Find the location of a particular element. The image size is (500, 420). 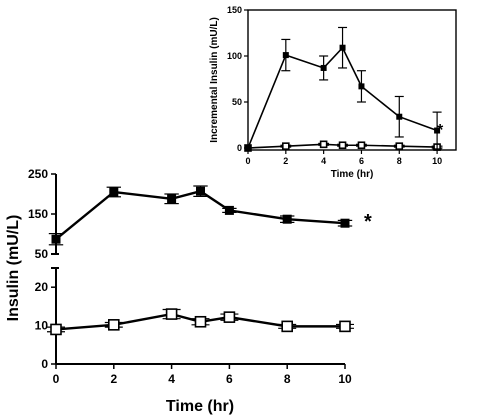

inset-x-tick-label: 2 is located at coordinates (285, 161).